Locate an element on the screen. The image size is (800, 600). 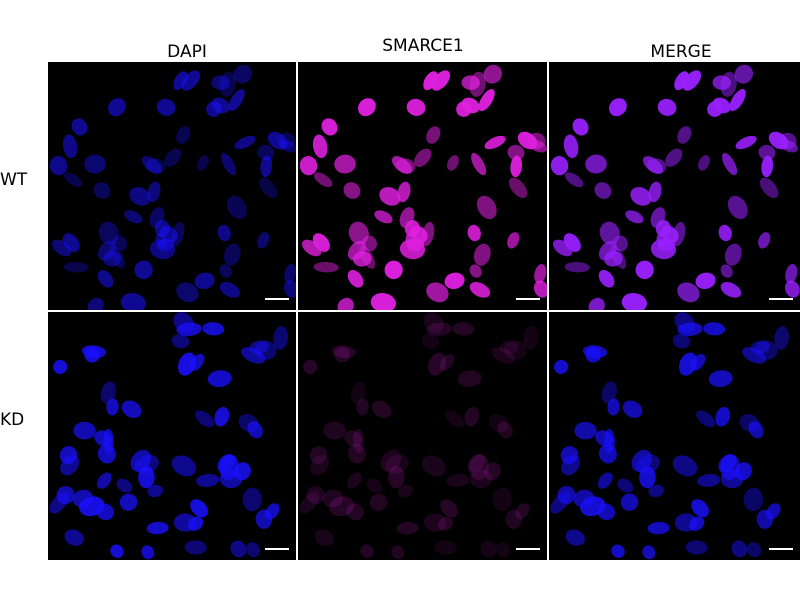
column-label-merge: MERGE is located at coordinates (681, 52).